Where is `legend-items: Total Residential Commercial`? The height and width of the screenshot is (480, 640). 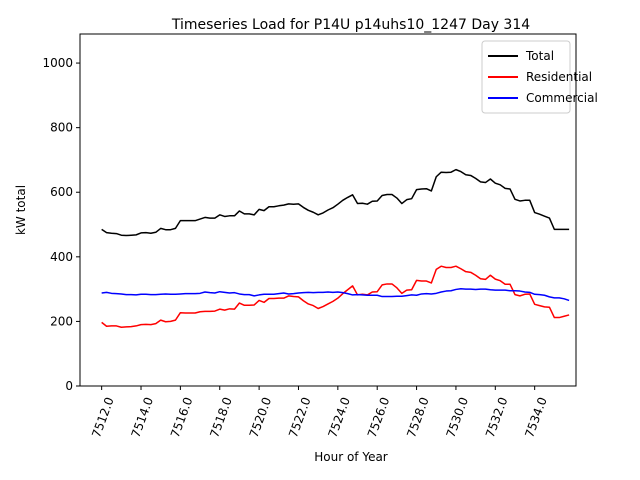
legend-items: Total Residential Commercial is located at coordinates (543, 77).